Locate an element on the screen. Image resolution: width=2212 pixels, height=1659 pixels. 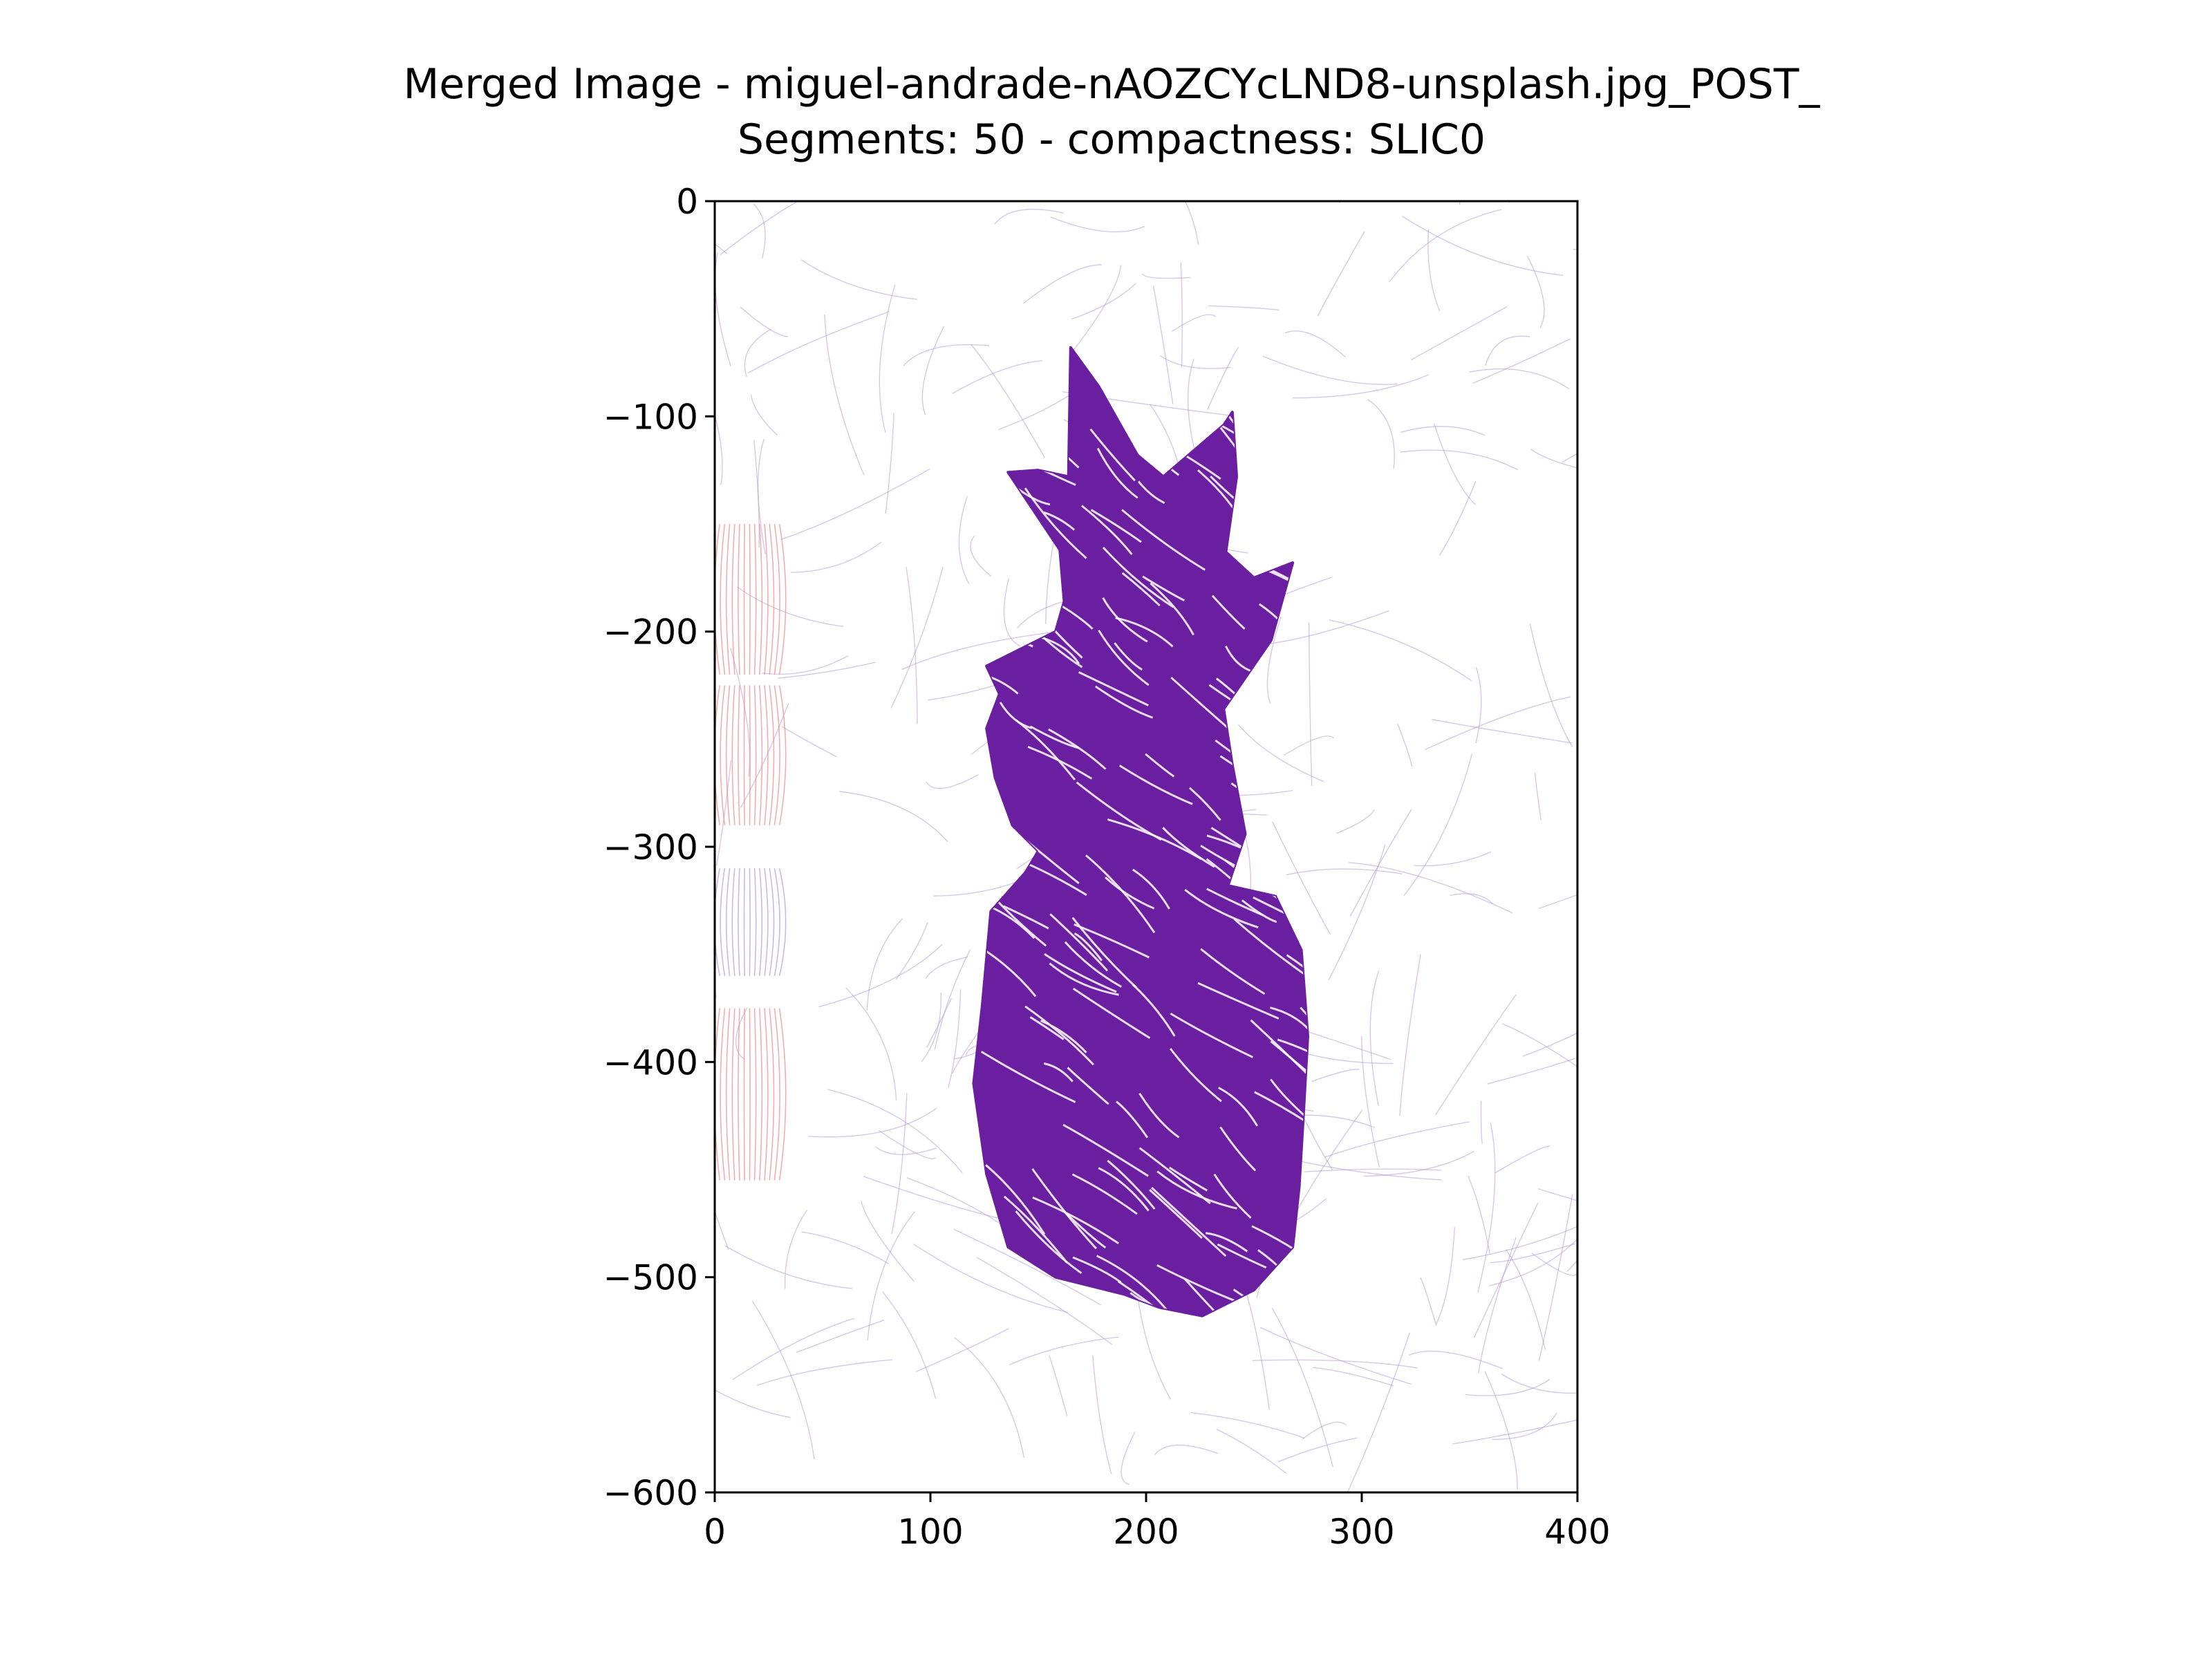
x-tick-label: 400 is located at coordinates (1577, 1532).